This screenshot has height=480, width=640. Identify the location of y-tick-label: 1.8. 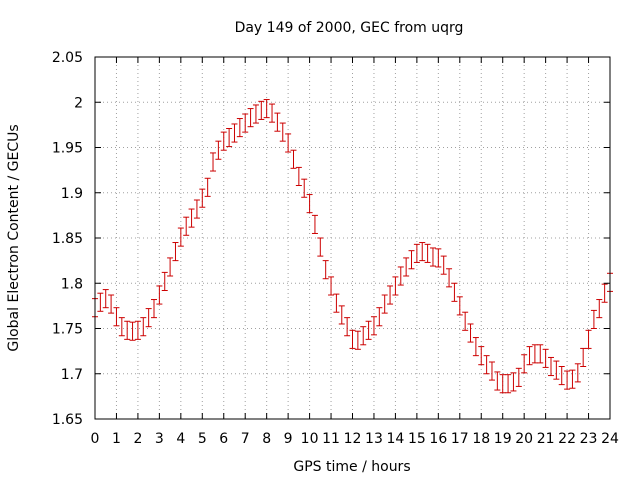
(72, 284).